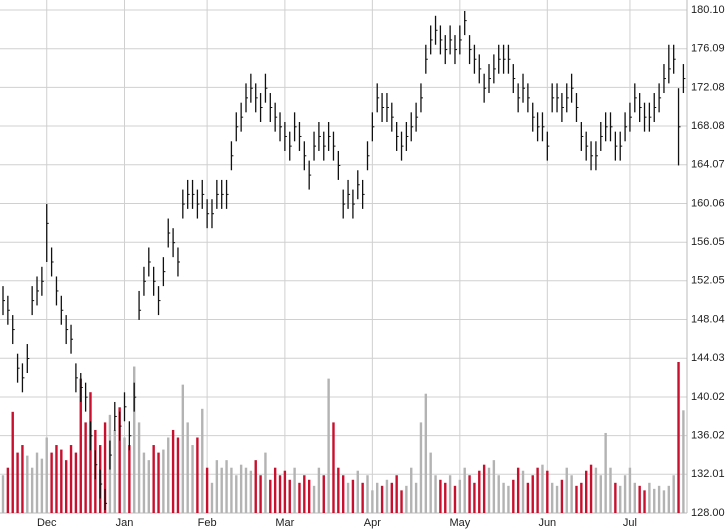 Image resolution: width=726 pixels, height=531 pixels. I want to click on x-tick-label: Apr, so click(372, 523).